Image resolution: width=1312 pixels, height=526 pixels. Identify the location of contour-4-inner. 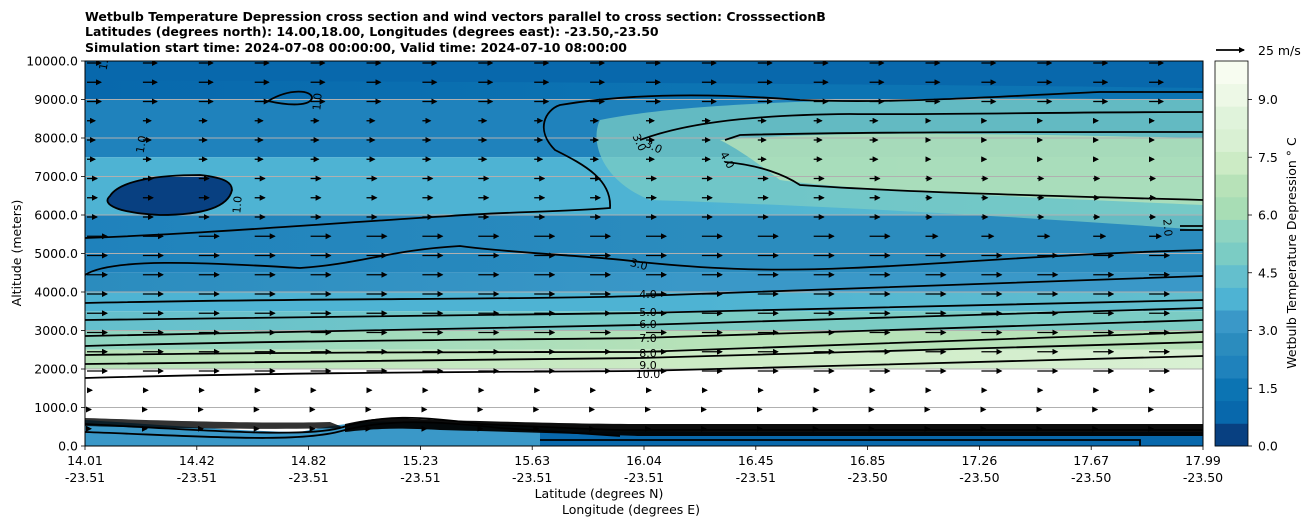
(963, 166).